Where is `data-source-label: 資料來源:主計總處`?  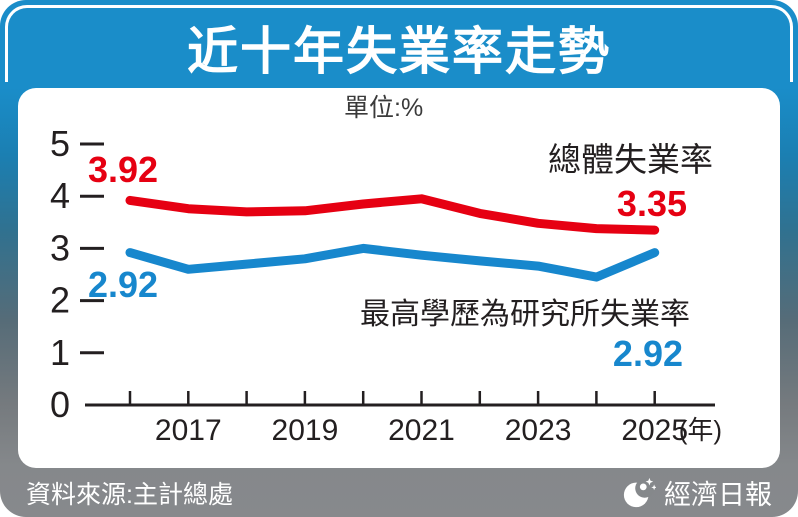
data-source-label: 資料來源:主計總處 is located at coordinates (129, 494).